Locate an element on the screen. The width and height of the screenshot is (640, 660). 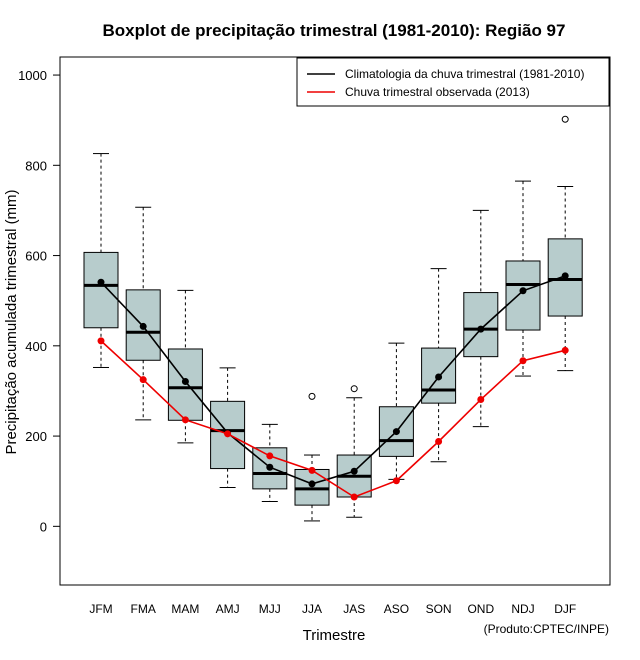
y-axis: 0 200 400 600 800 1000 is located at coordinates (39, 301).